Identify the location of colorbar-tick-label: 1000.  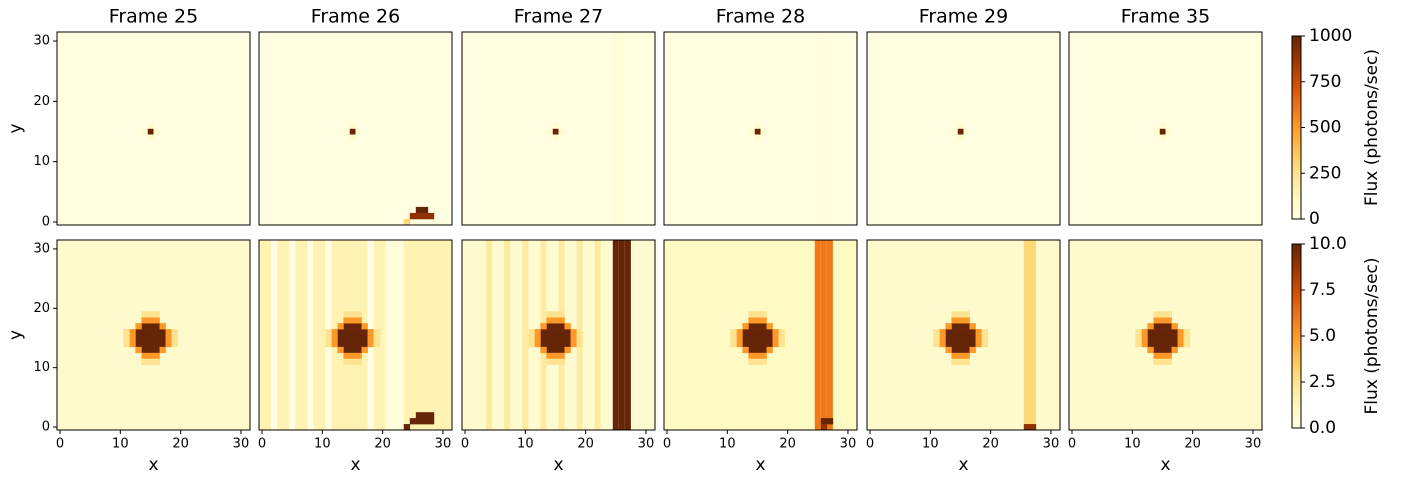
(1330, 36).